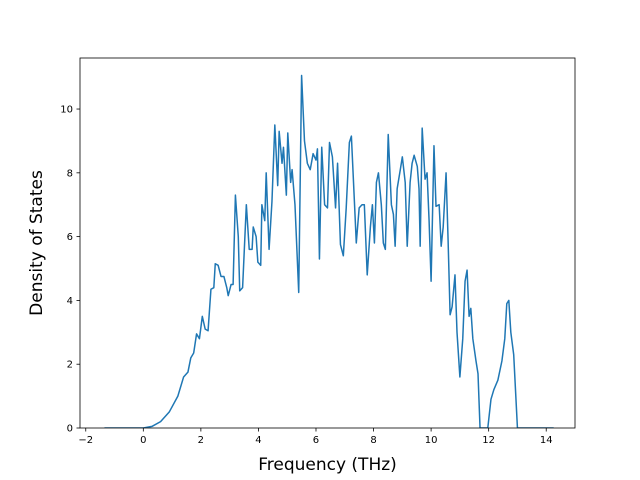  I want to click on x-tick-label: 2, so click(201, 440).